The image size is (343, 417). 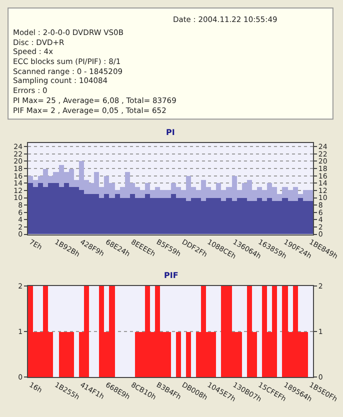 What do you see at coordinates (171, 275) in the screenshot?
I see `chart-title: PIF` at bounding box center [171, 275].